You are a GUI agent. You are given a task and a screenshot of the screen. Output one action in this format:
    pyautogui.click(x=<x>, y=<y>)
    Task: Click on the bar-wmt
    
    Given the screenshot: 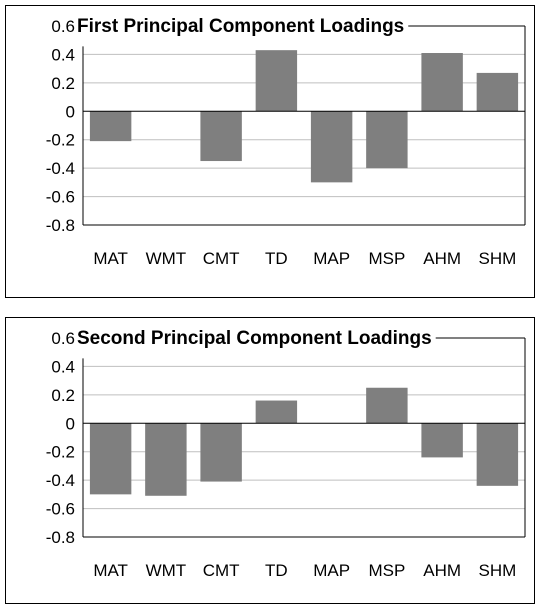 What is the action you would take?
    pyautogui.click(x=166, y=459)
    